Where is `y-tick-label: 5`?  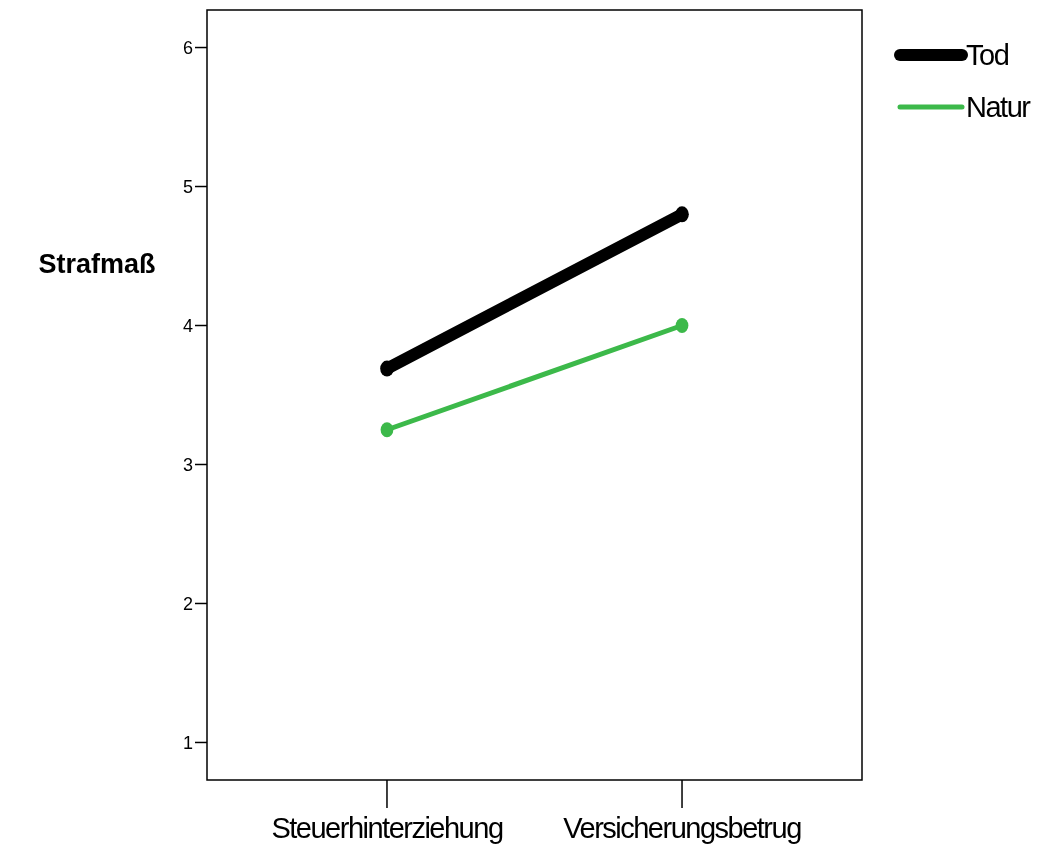 y-tick-label: 5 is located at coordinates (187, 186).